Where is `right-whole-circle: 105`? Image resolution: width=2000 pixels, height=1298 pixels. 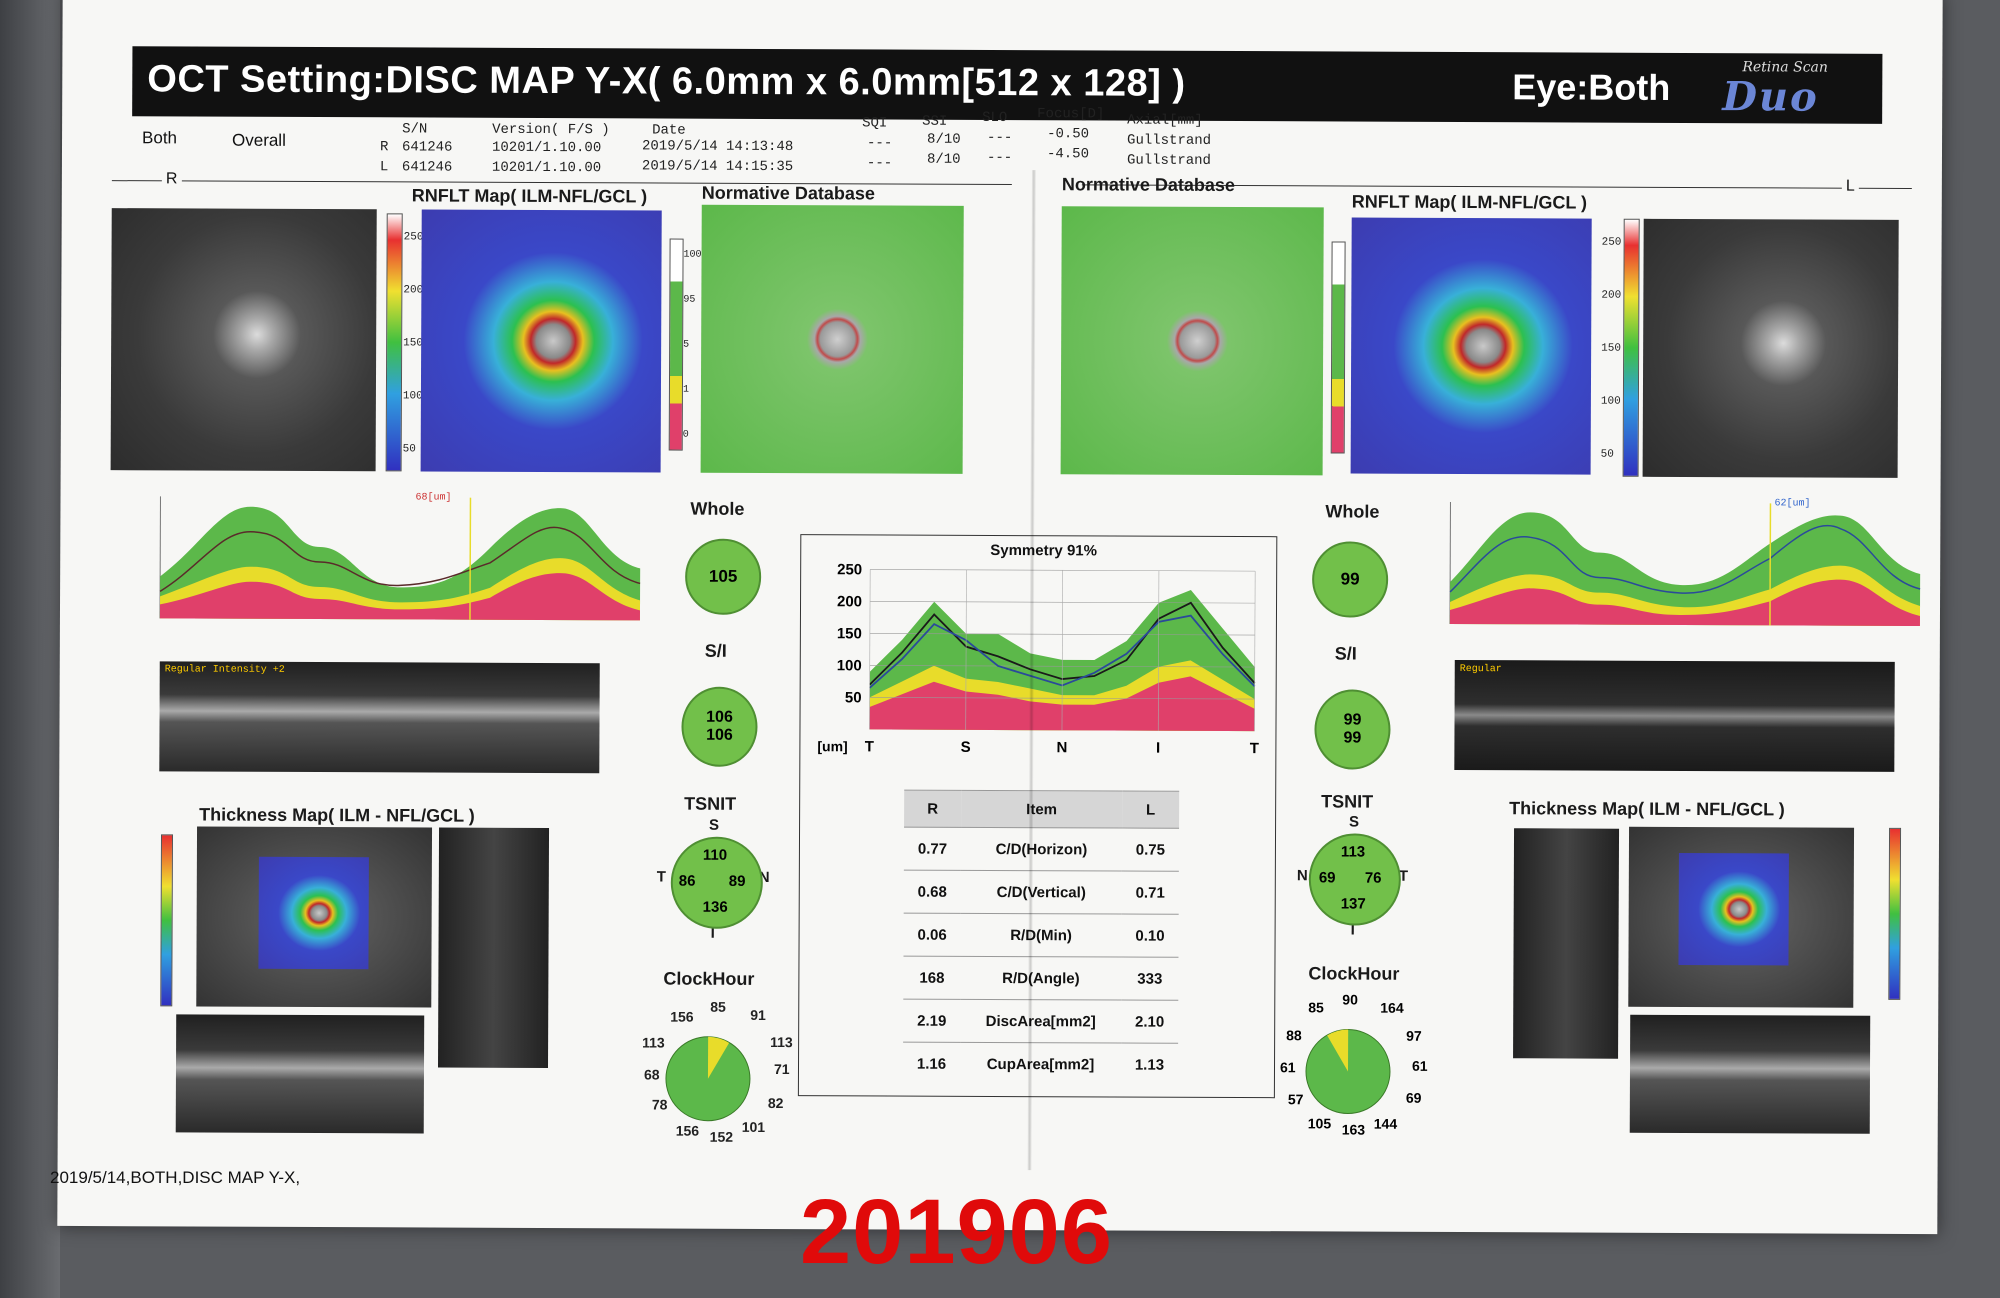
right-whole-circle: 105 is located at coordinates (723, 576).